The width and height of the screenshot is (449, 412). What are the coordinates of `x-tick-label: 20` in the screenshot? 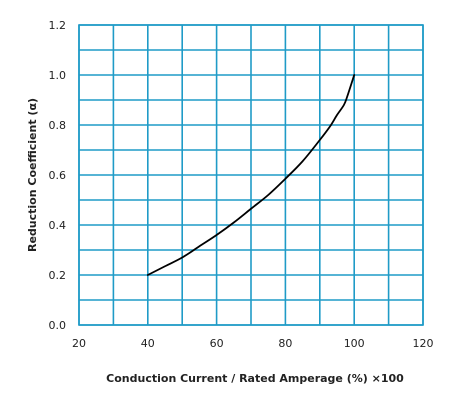 It's located at (79, 343).